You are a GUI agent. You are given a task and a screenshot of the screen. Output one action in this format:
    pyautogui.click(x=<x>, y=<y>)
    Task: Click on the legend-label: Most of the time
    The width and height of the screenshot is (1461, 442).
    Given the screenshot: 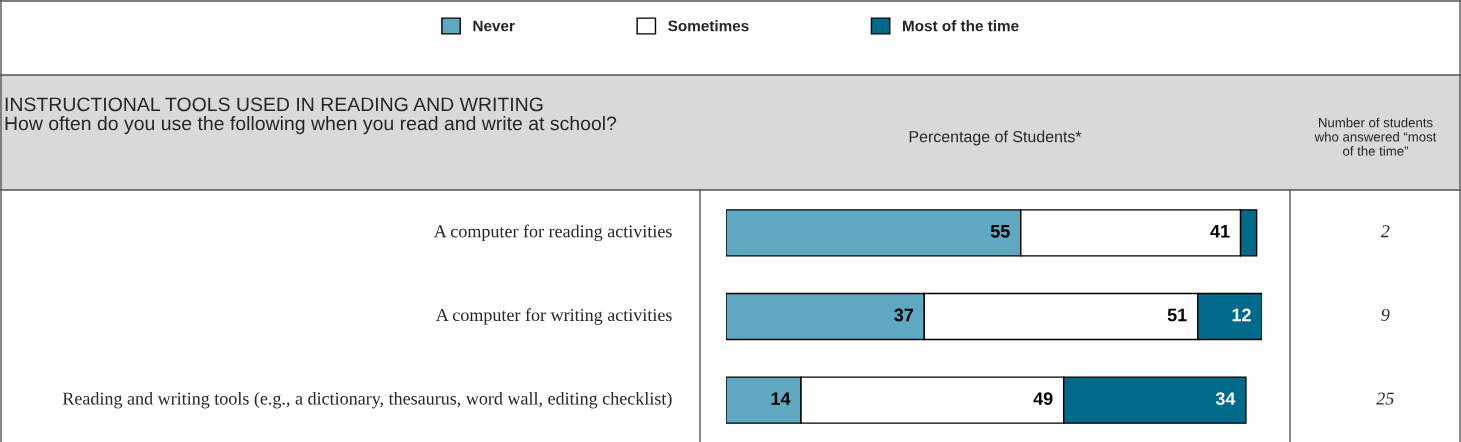 What is the action you would take?
    pyautogui.click(x=961, y=26)
    